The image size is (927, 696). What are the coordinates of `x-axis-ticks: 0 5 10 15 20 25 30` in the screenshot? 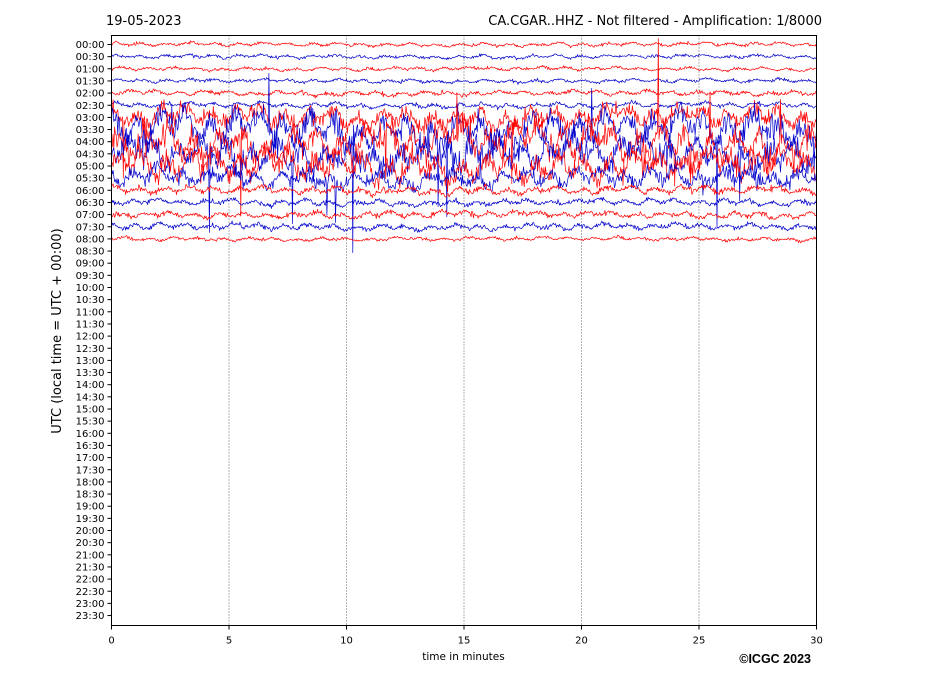 It's located at (465, 636).